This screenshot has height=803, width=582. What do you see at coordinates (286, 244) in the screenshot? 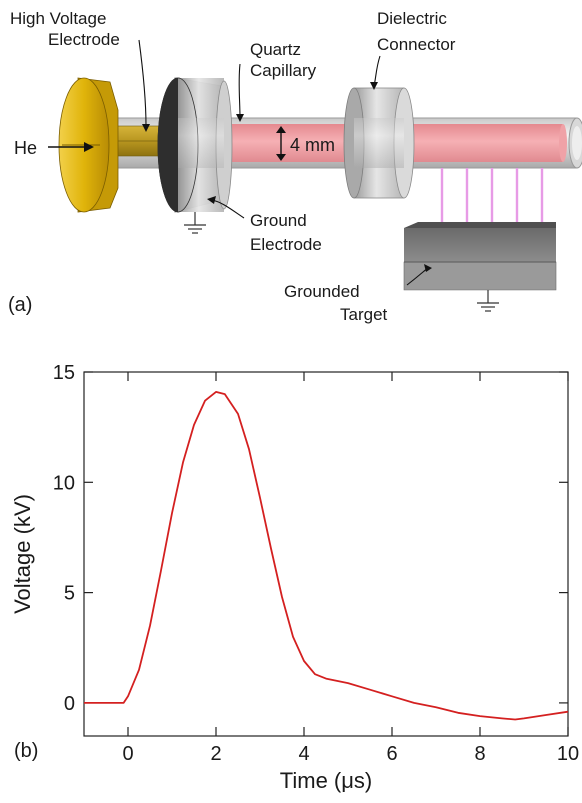
I see `label-ground-line2: Electrode` at bounding box center [286, 244].